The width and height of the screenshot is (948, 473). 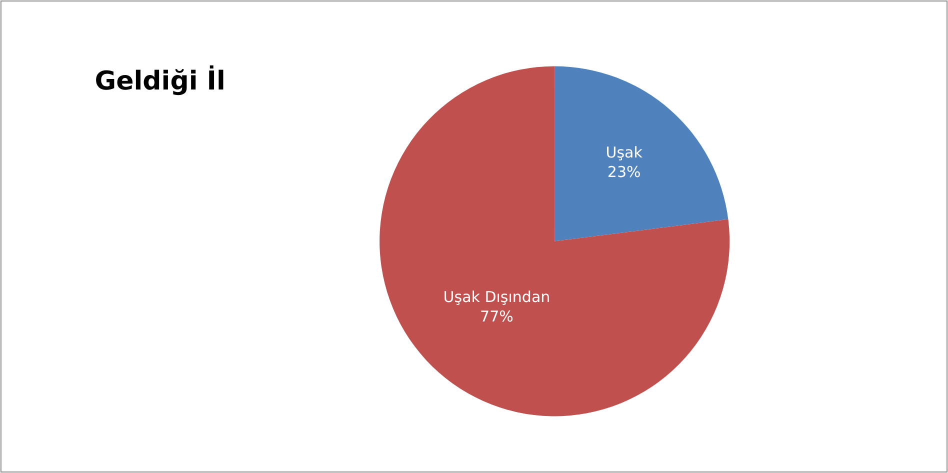 I want to click on slice-label: Uşak, so click(x=624, y=152).